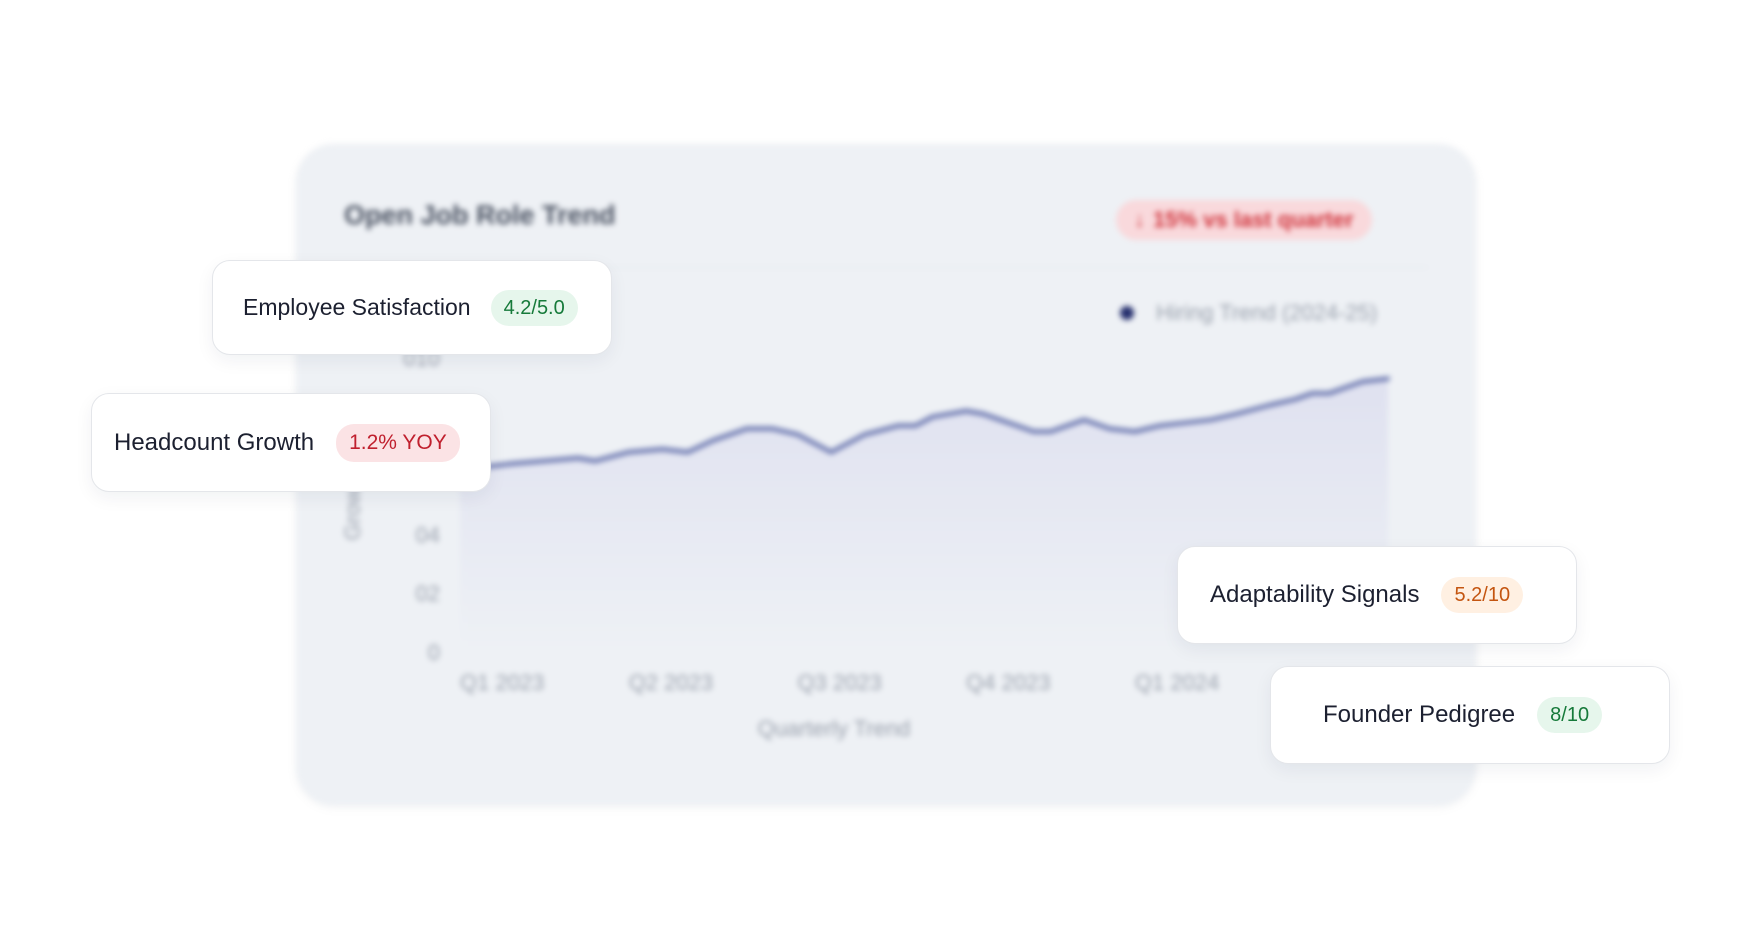 The image size is (1750, 946). I want to click on x-tick-label: Q1 2024, so click(1177, 682).